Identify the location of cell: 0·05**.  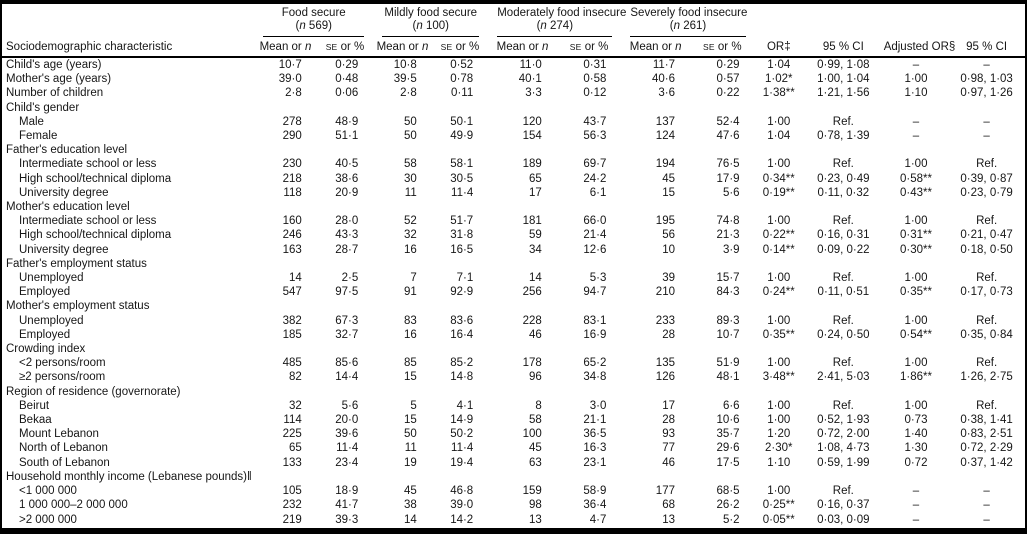
(778, 519).